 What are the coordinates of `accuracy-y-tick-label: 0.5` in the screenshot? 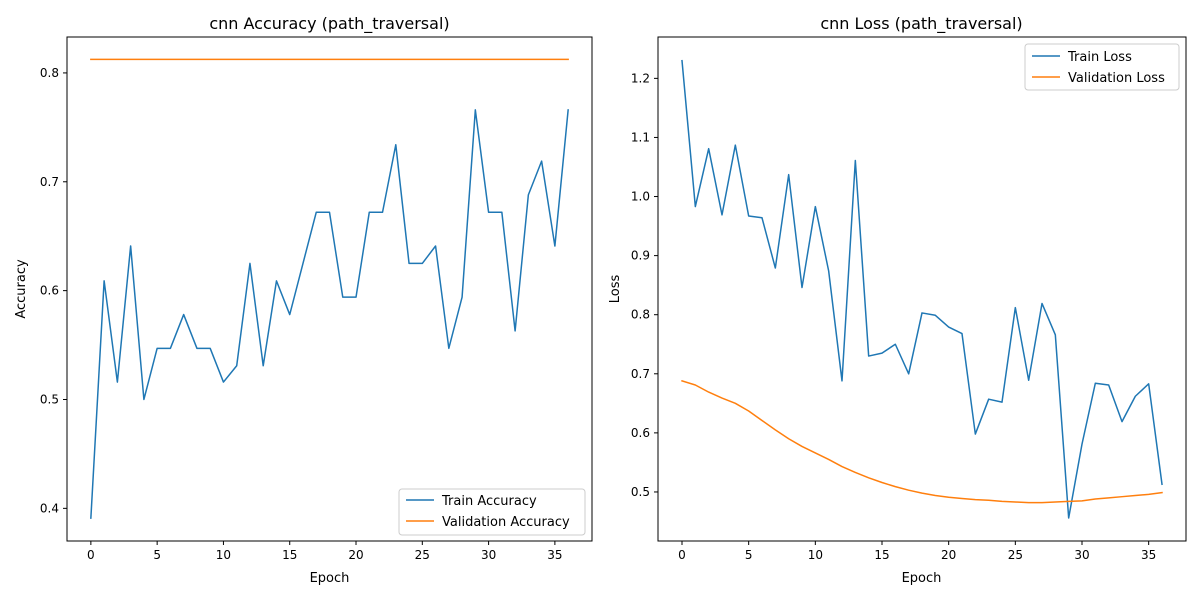 It's located at (49, 399).